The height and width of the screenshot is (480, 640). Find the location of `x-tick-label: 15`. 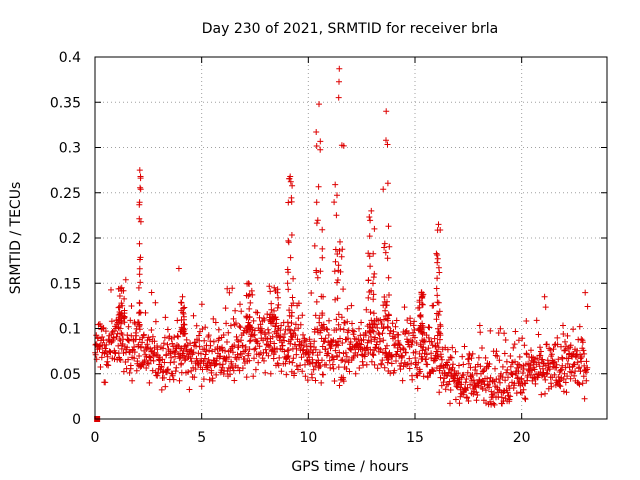

x-tick-label: 15 is located at coordinates (415, 438).